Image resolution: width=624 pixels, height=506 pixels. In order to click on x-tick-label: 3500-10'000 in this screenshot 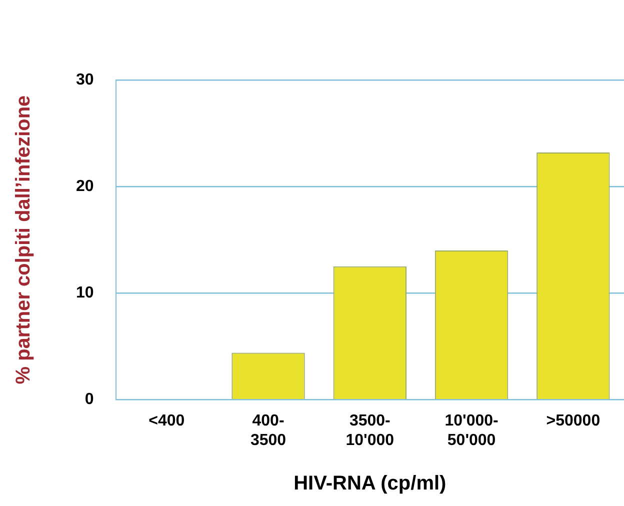, I will do `click(370, 430)`.